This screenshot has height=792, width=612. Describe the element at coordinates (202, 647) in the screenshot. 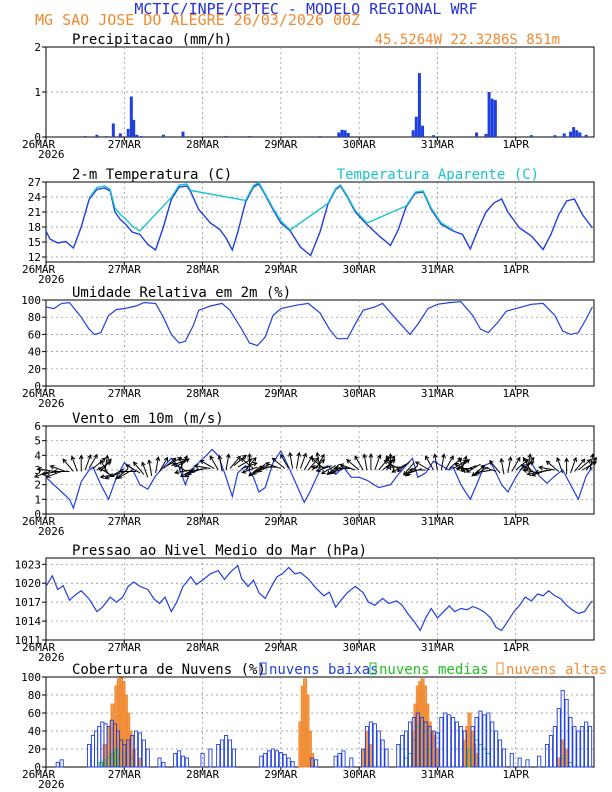

I see `pressao-xtick-label: 28MAR` at that location.